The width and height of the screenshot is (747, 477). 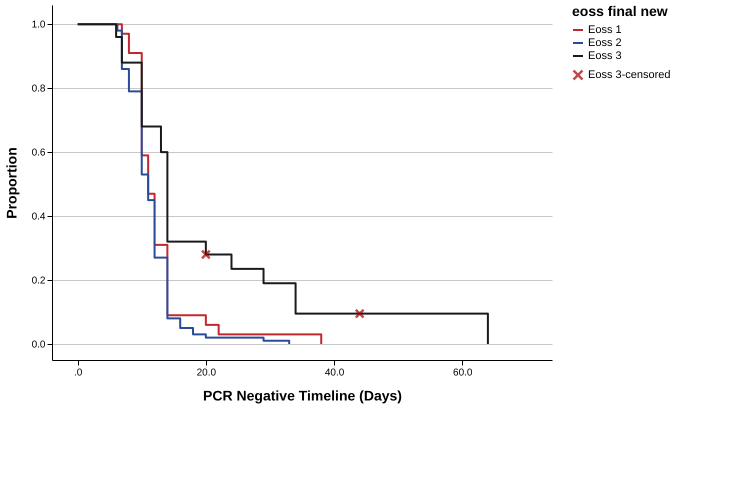 What do you see at coordinates (39, 345) in the screenshot?
I see `y-tick-label: 0.0` at bounding box center [39, 345].